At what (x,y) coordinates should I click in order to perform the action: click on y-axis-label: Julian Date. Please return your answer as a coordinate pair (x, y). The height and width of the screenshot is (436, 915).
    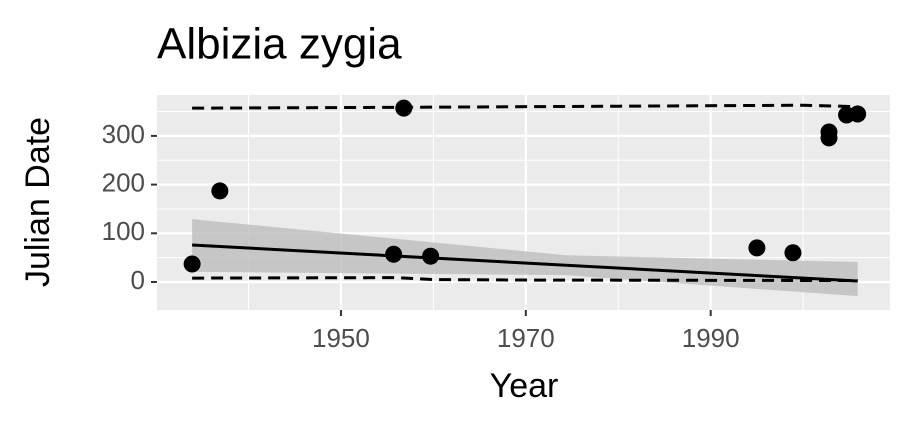
    Looking at the image, I should click on (38, 202).